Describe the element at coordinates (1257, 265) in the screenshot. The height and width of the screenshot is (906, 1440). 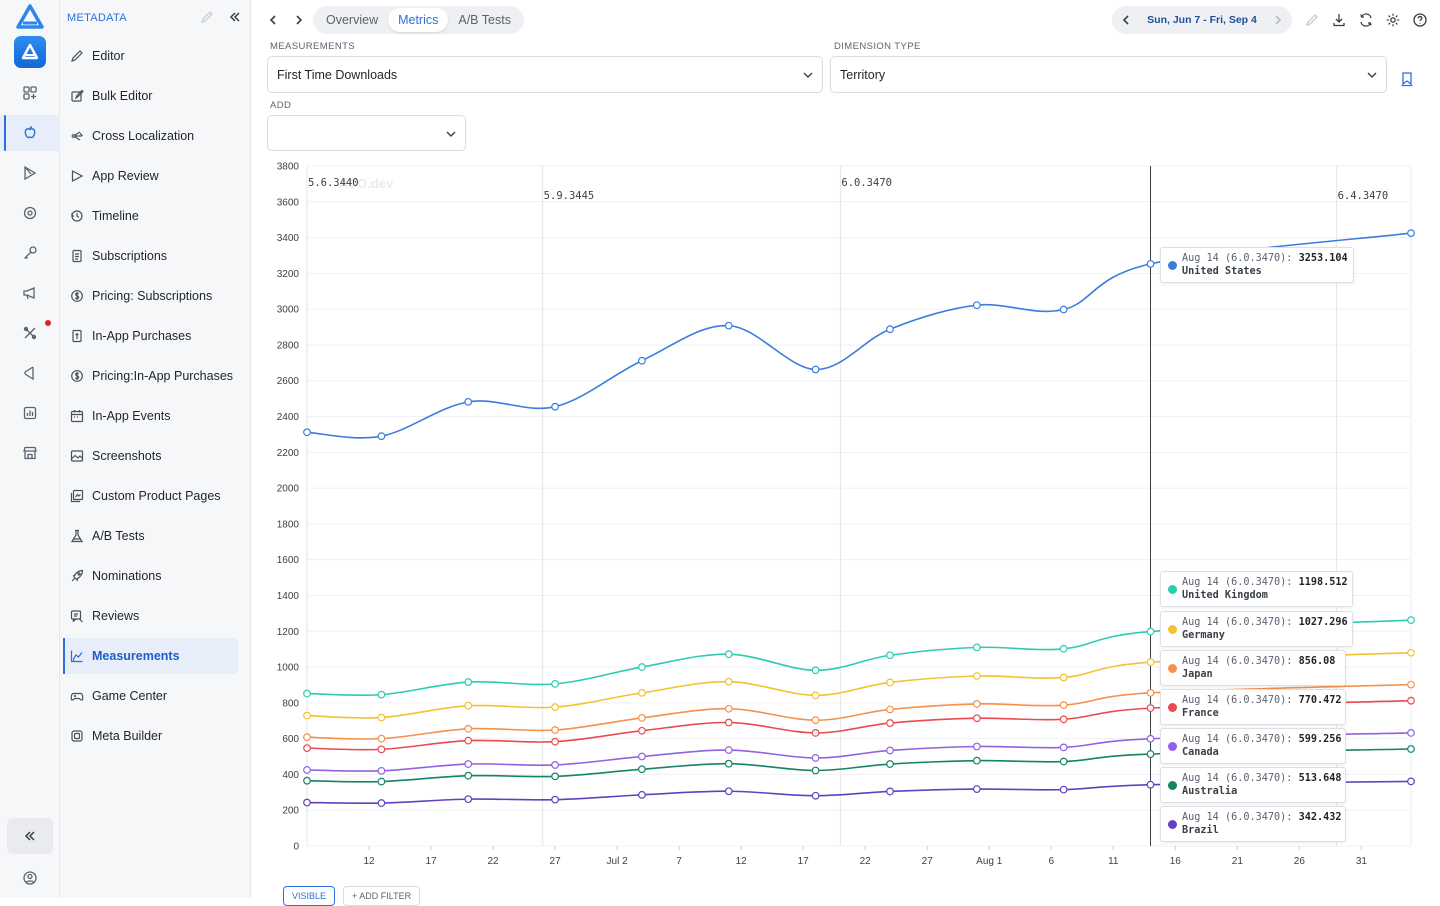
I see `tooltip-united-states: Aug 14 (6.0.3470): 3253.104 United States` at that location.